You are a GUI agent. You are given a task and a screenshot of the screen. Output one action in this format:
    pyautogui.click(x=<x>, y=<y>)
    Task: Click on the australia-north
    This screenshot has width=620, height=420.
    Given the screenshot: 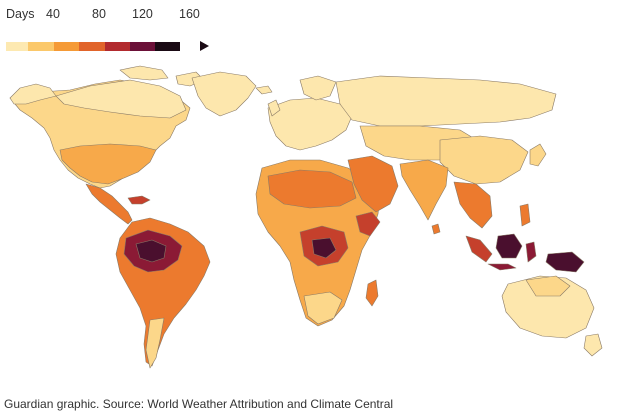 What is the action you would take?
    pyautogui.click(x=548, y=286)
    